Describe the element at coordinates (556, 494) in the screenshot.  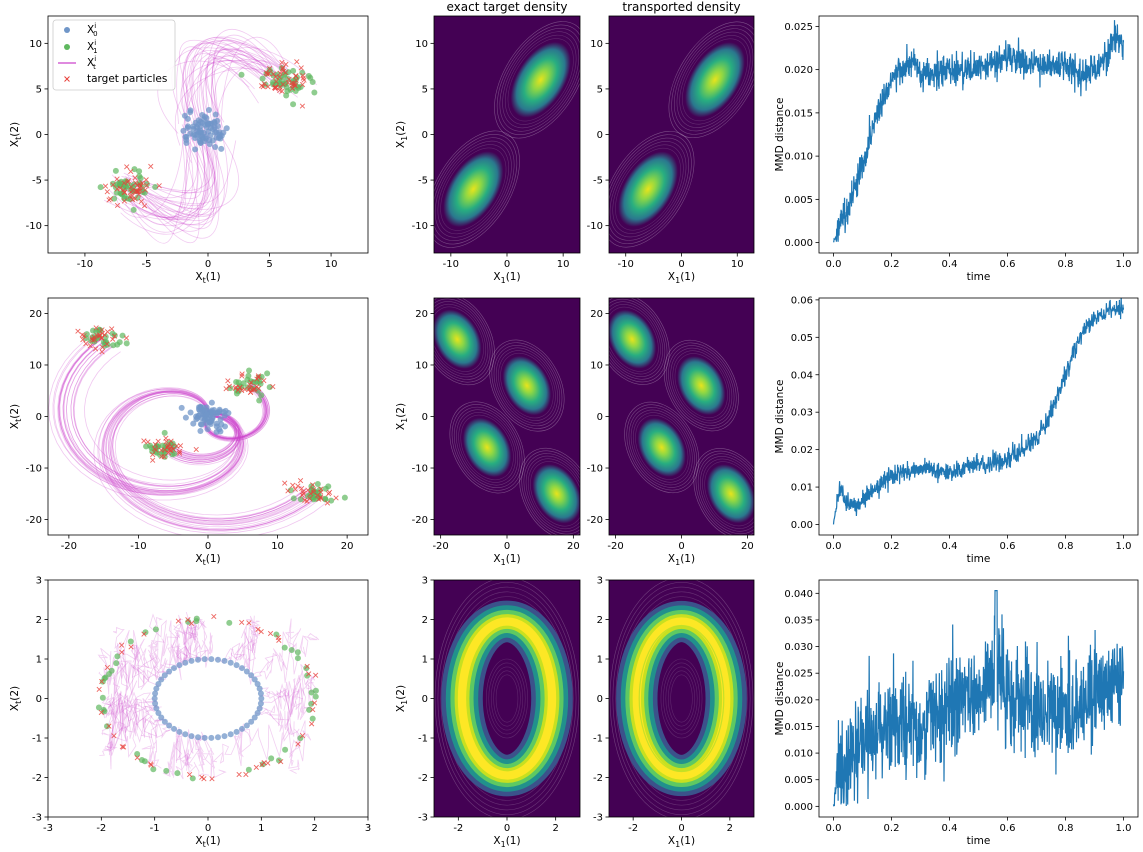
I see `density-blob` at that location.